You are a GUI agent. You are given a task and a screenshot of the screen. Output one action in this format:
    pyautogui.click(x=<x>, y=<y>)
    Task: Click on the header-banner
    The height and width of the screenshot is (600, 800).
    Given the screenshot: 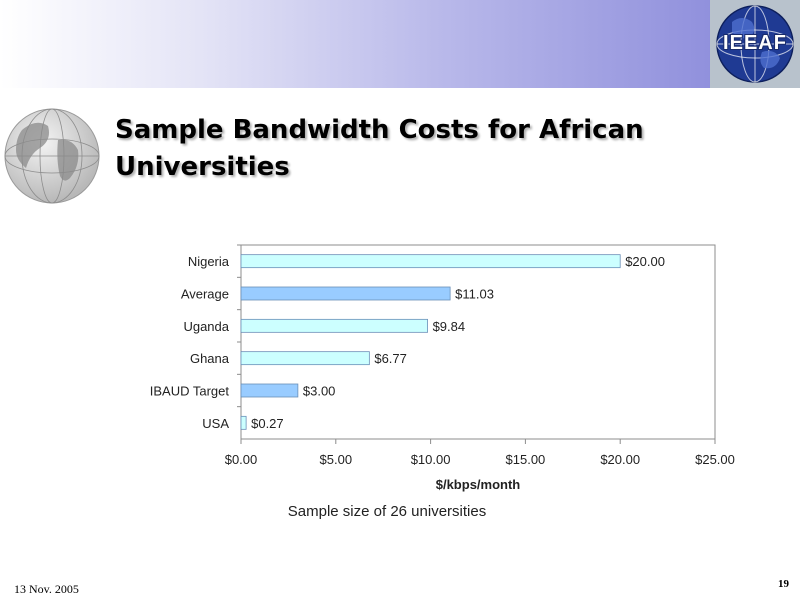 What is the action you would take?
    pyautogui.click(x=400, y=44)
    